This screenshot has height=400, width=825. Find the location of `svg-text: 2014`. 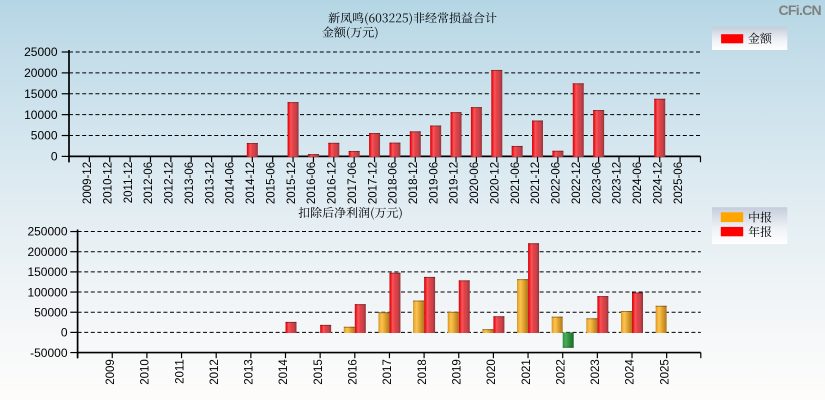

svg-text: 2014 is located at coordinates (284, 372).